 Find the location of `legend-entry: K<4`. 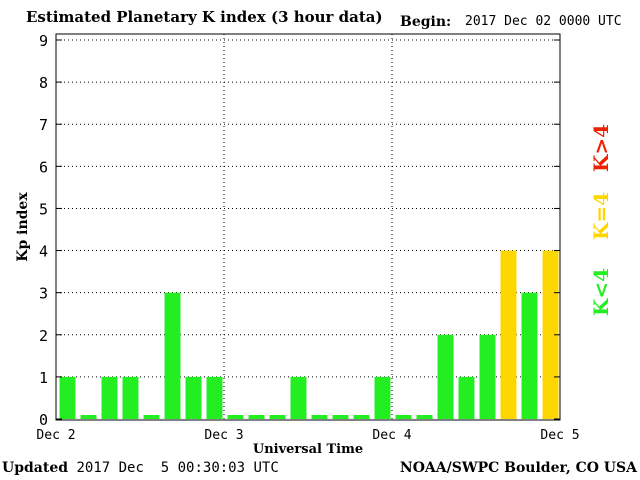

legend-entry: K<4 is located at coordinates (601, 292).